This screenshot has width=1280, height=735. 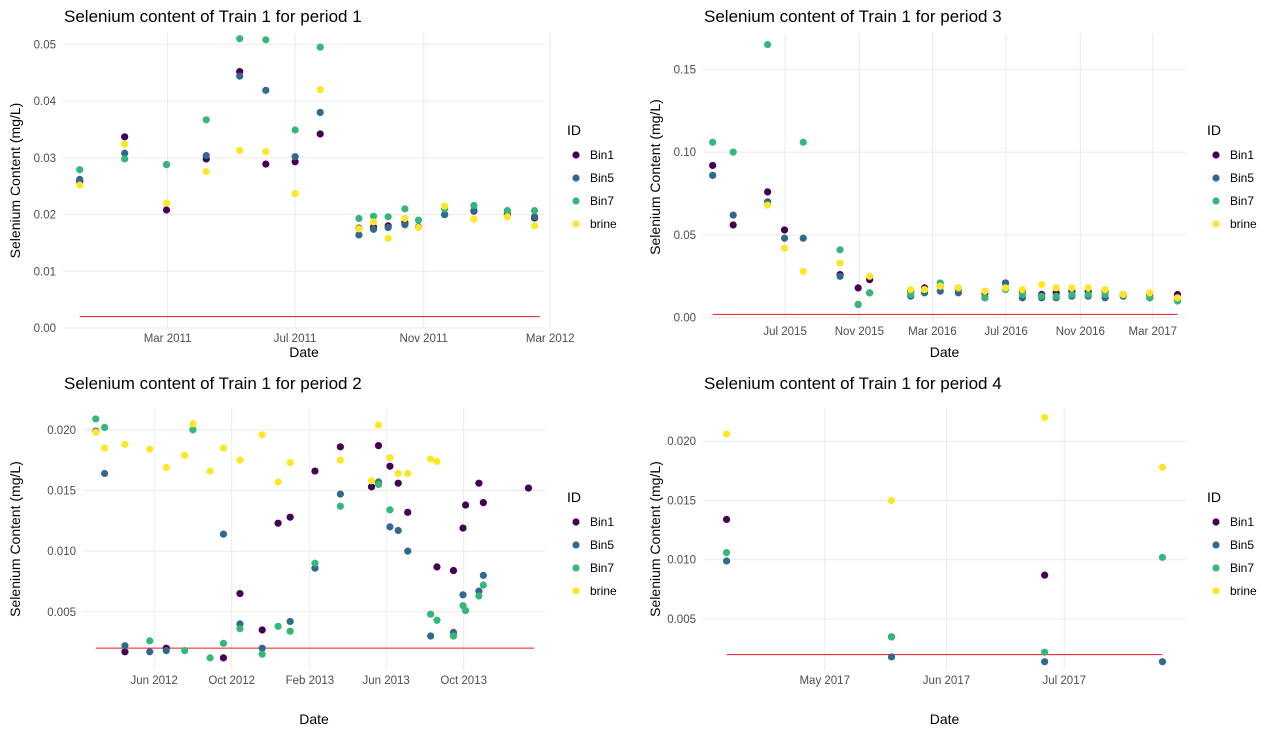 What do you see at coordinates (463, 681) in the screenshot?
I see `x-tick-label: Oct 2013` at bounding box center [463, 681].